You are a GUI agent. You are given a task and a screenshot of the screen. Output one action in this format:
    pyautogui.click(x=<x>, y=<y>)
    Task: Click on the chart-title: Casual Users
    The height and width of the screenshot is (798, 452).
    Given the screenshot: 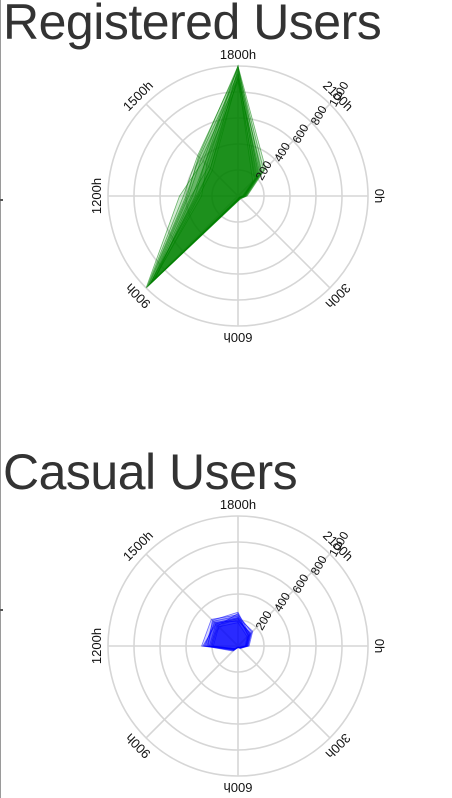 What is the action you would take?
    pyautogui.click(x=150, y=472)
    